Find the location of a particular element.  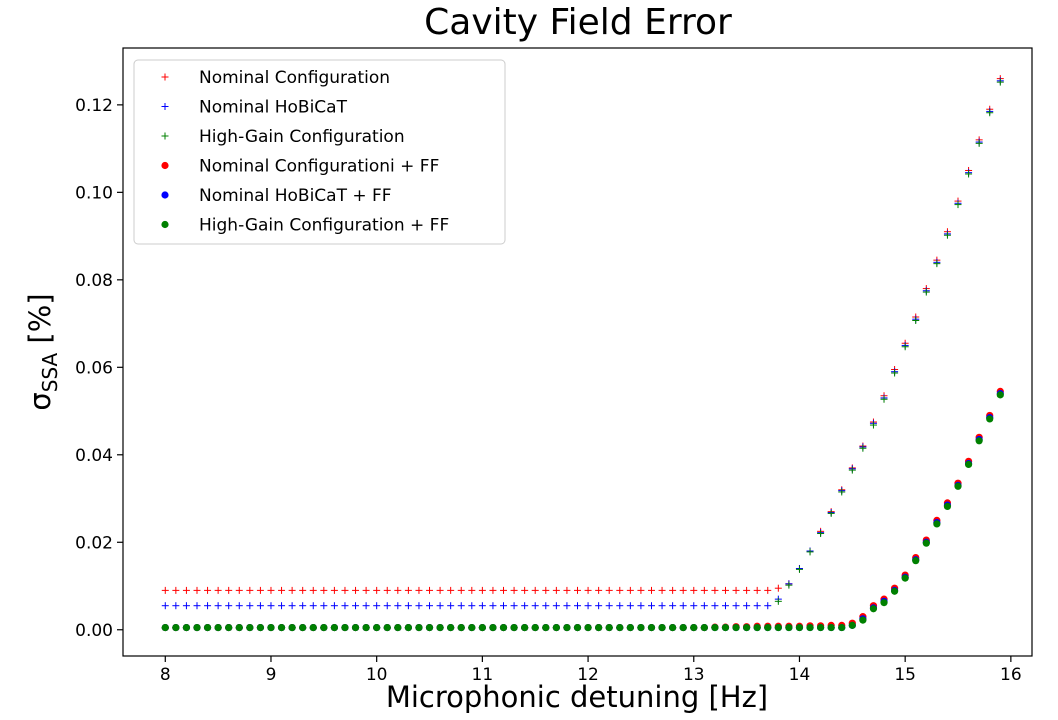

legend-label: Nominal HoBiCaT + FF is located at coordinates (295, 196).